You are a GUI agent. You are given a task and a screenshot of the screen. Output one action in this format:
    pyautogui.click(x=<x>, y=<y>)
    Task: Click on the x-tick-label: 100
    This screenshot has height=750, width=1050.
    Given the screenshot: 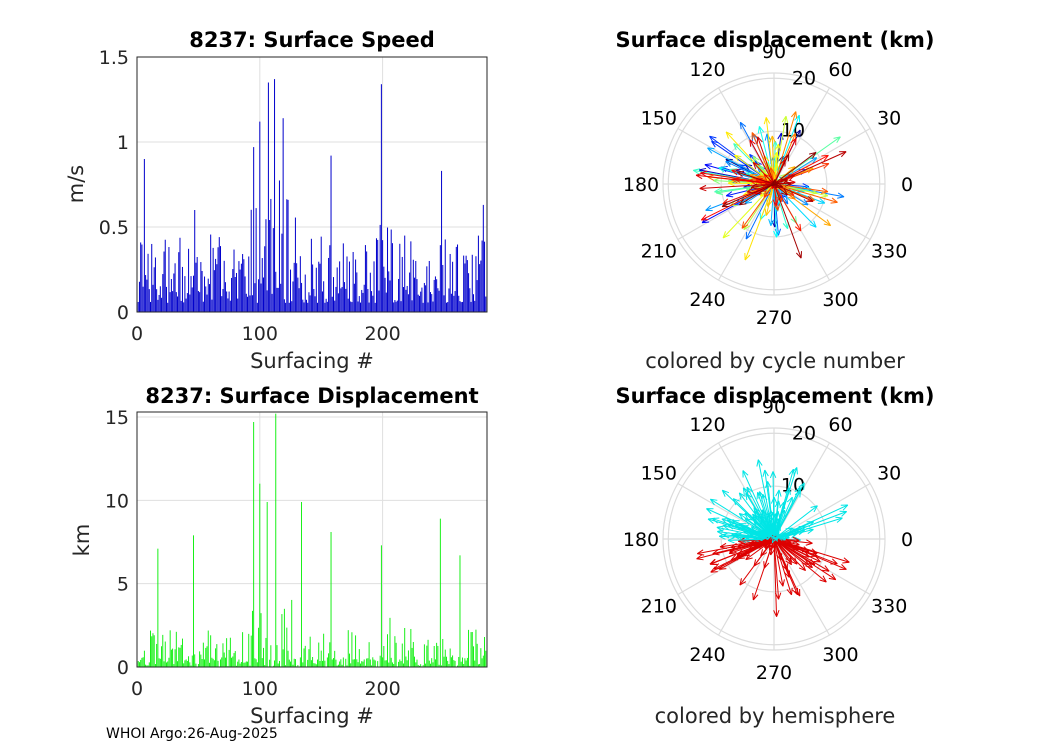 What is the action you would take?
    pyautogui.click(x=260, y=334)
    